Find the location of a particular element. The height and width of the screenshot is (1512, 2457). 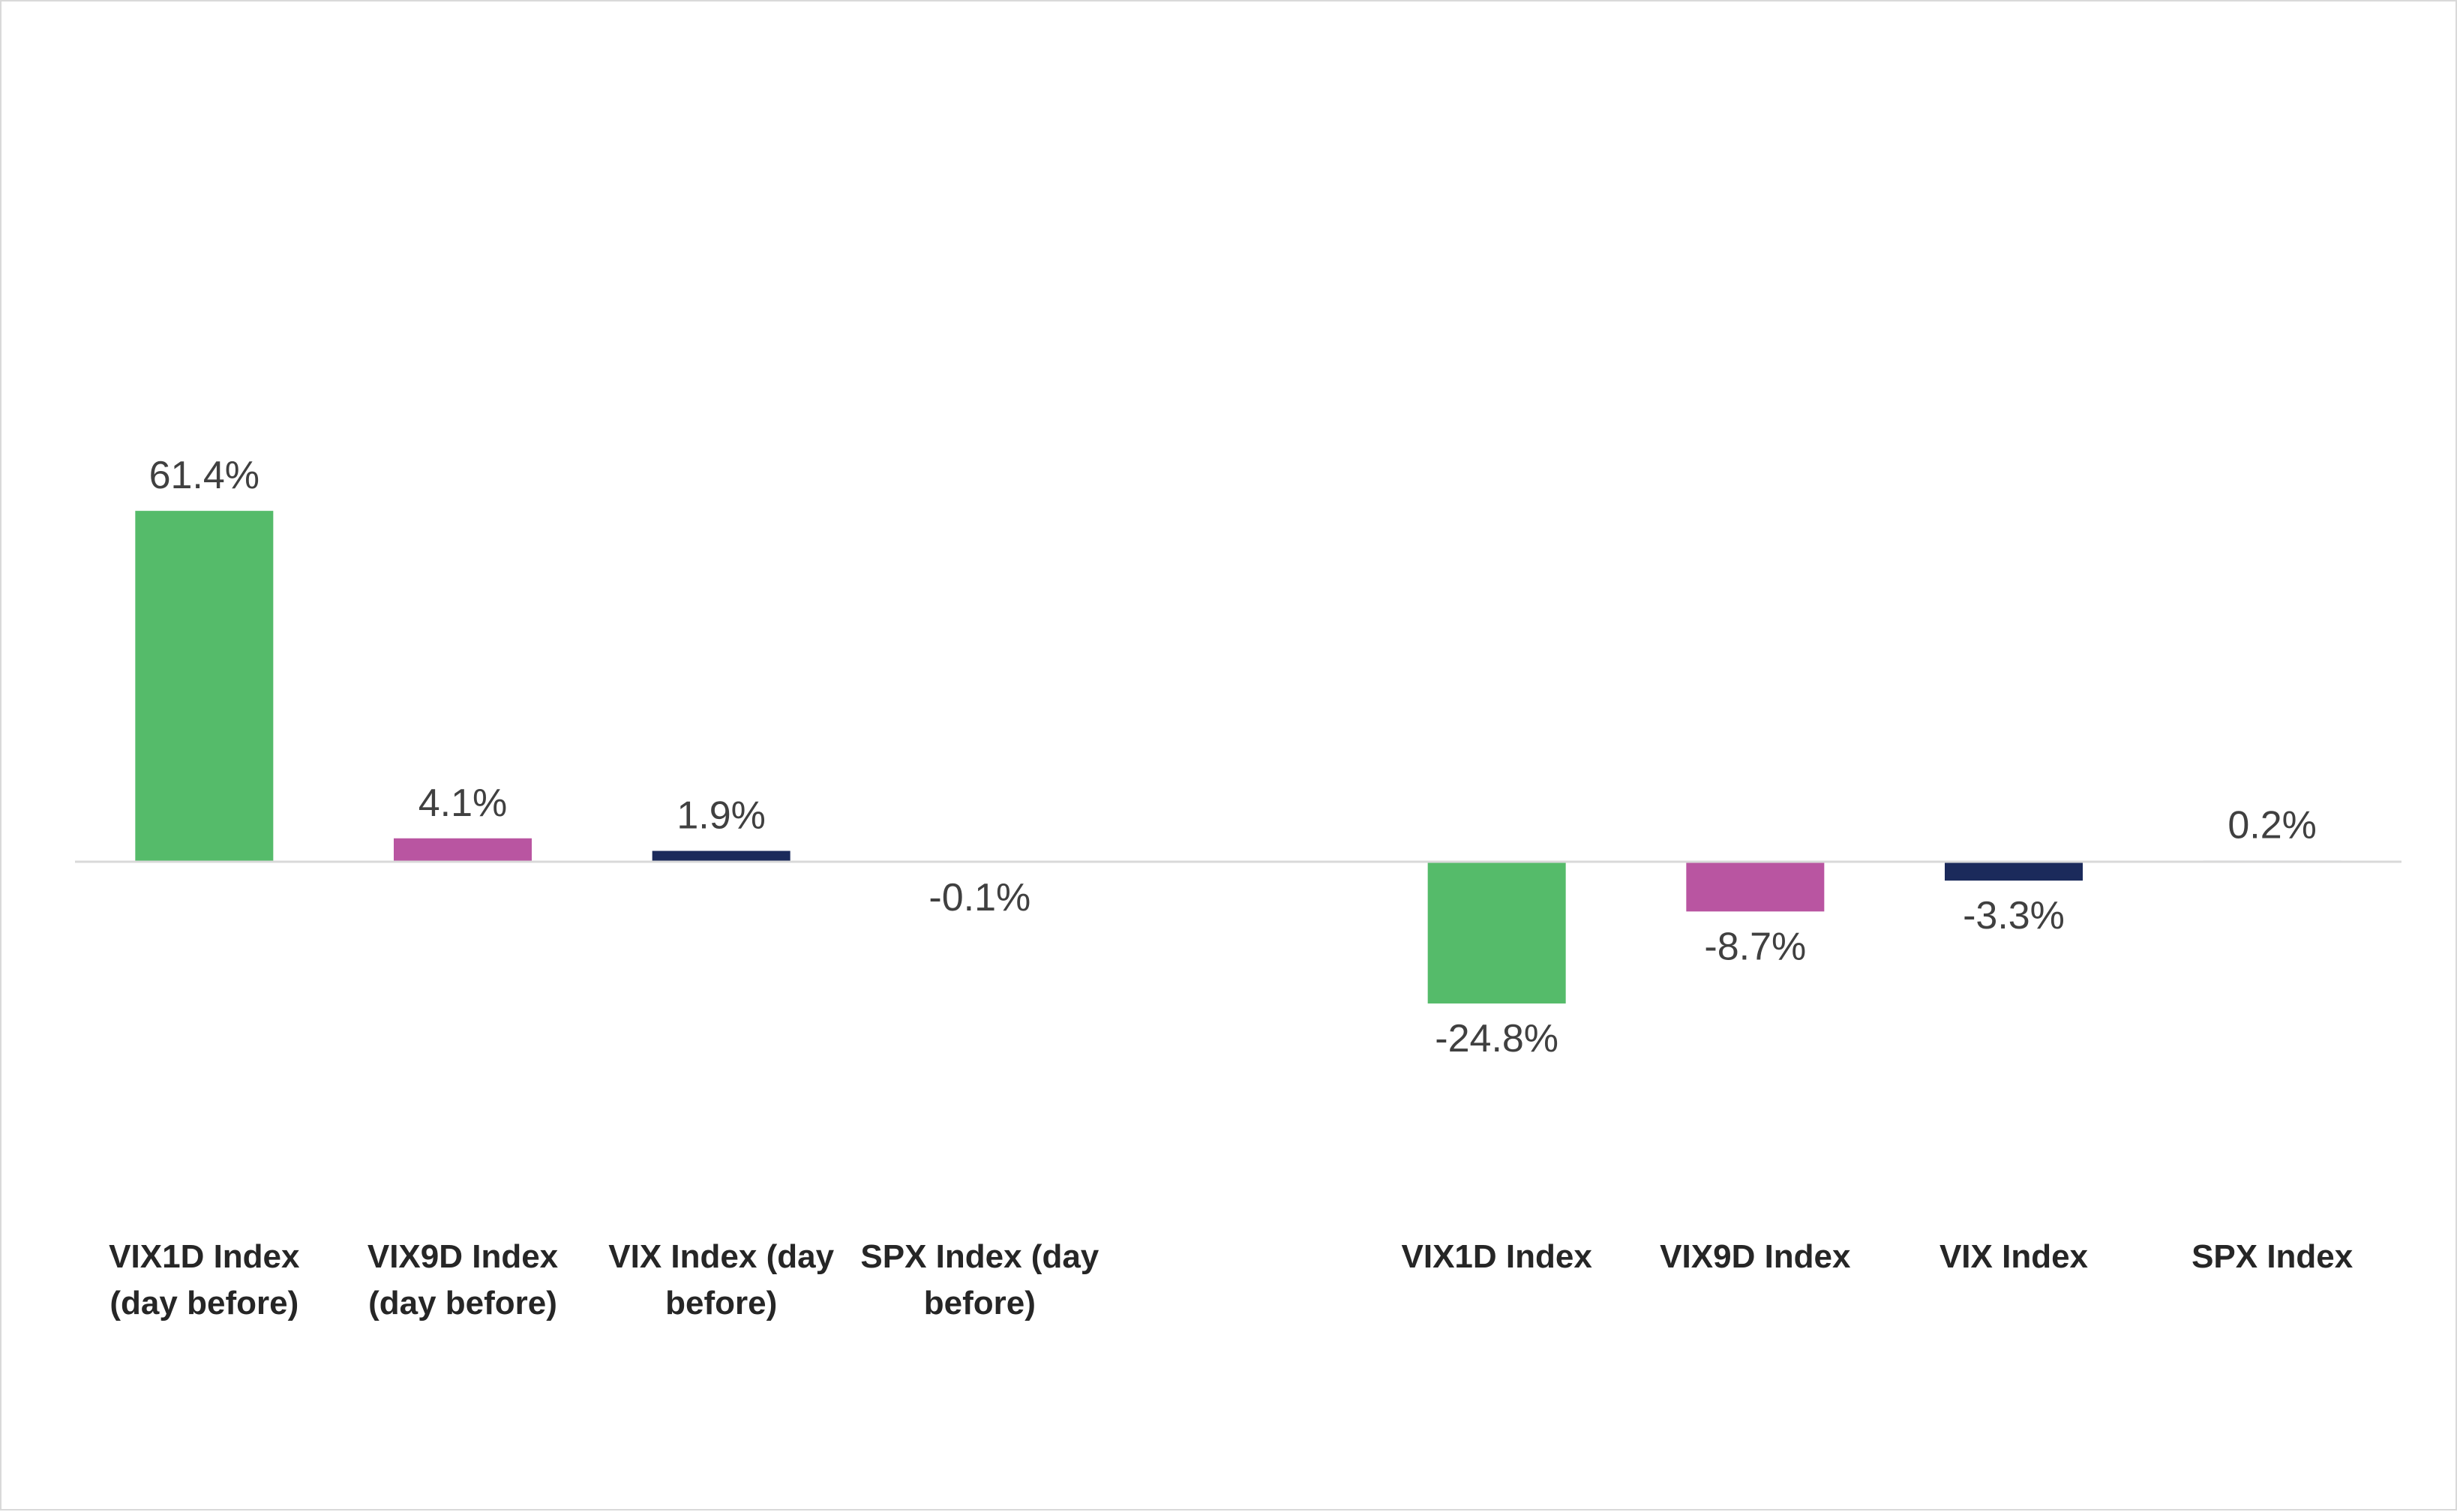

category-label-6: VIX1D Index is located at coordinates (1497, 1256).